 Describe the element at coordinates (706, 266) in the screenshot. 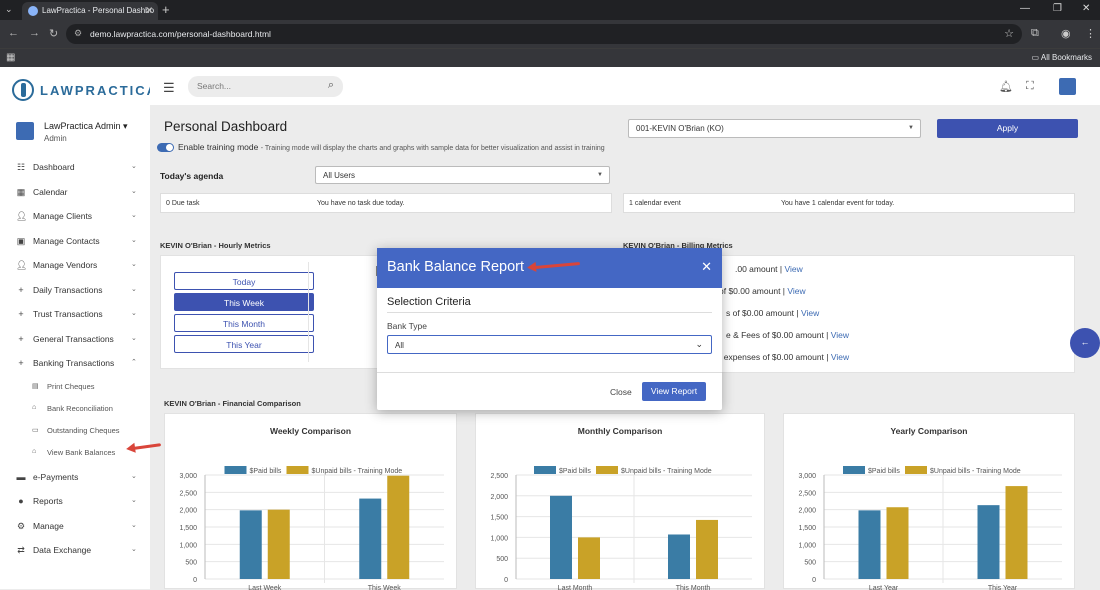

I see `close-icon: ✕` at that location.